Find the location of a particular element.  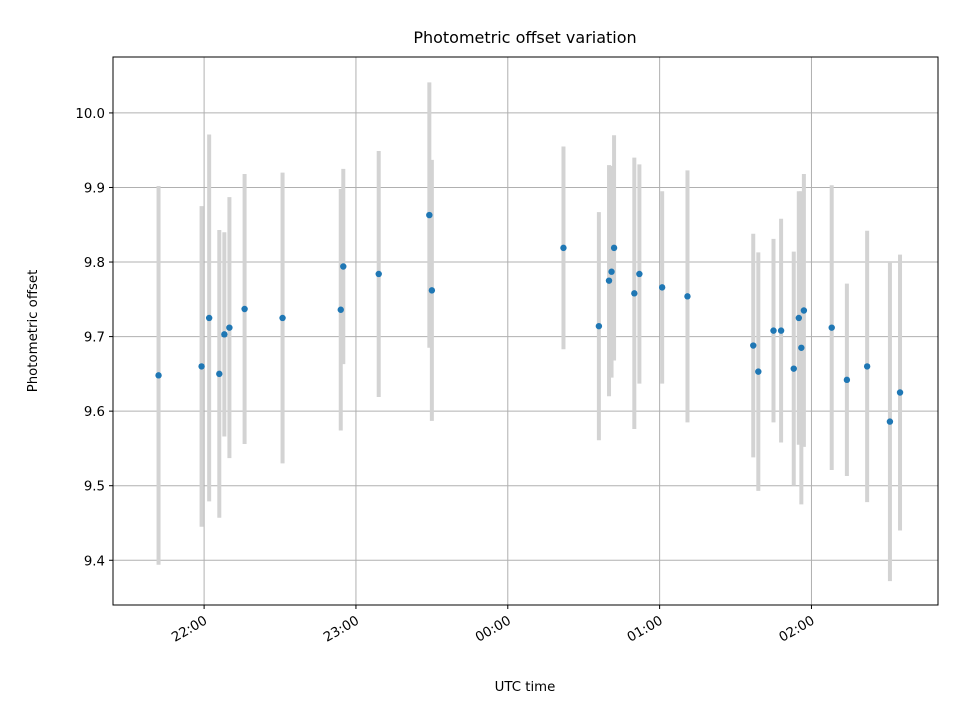

y-tick-label: 9.7 is located at coordinates (94, 338).